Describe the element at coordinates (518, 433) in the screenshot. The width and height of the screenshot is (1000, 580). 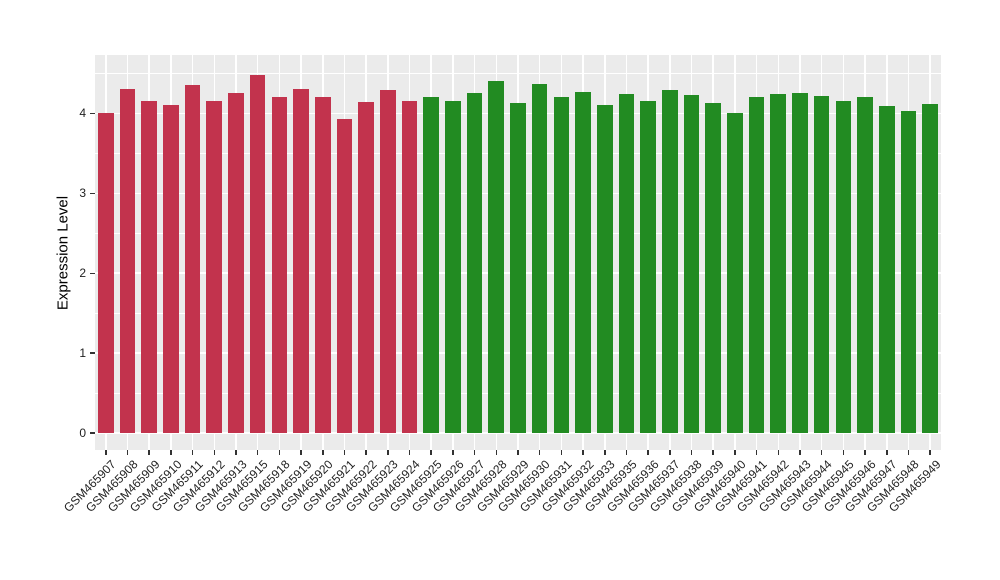
I see `major-gridline` at that location.